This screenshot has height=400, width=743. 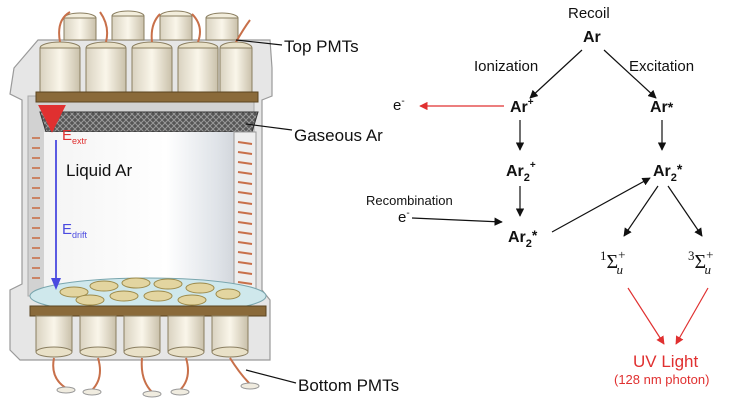 What do you see at coordinates (36, 208) in the screenshot?
I see `field-cage-left` at bounding box center [36, 208].